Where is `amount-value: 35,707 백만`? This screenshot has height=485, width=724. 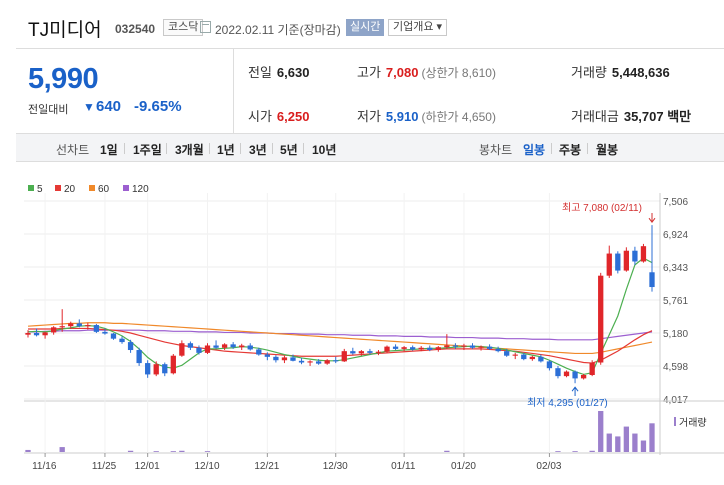 amount-value: 35,707 백만 is located at coordinates (657, 116).